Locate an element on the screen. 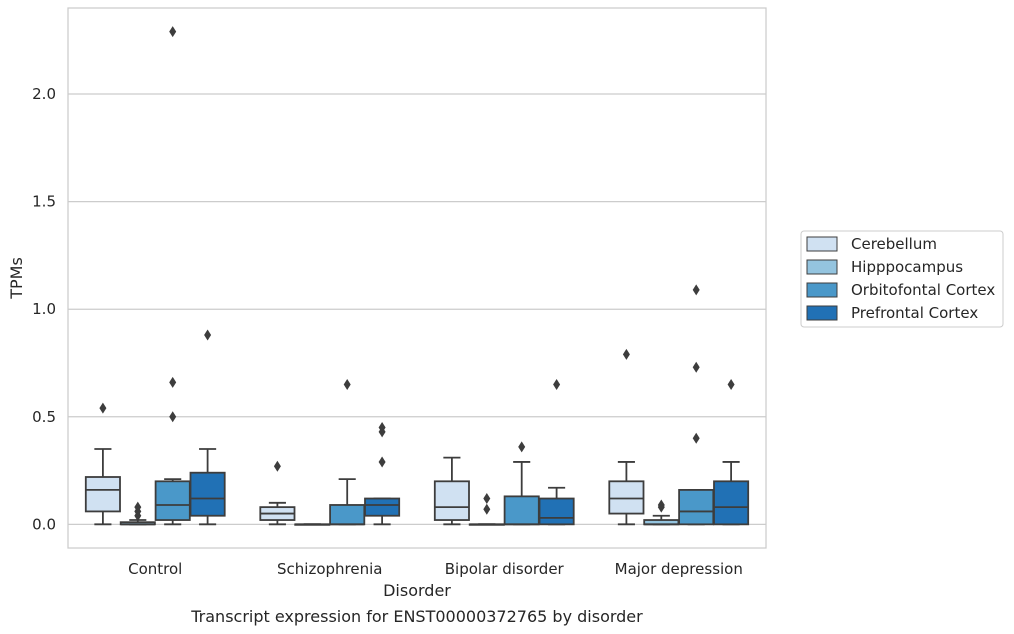 This screenshot has height=634, width=1014. y-tick-label: 1.0 is located at coordinates (44, 309).